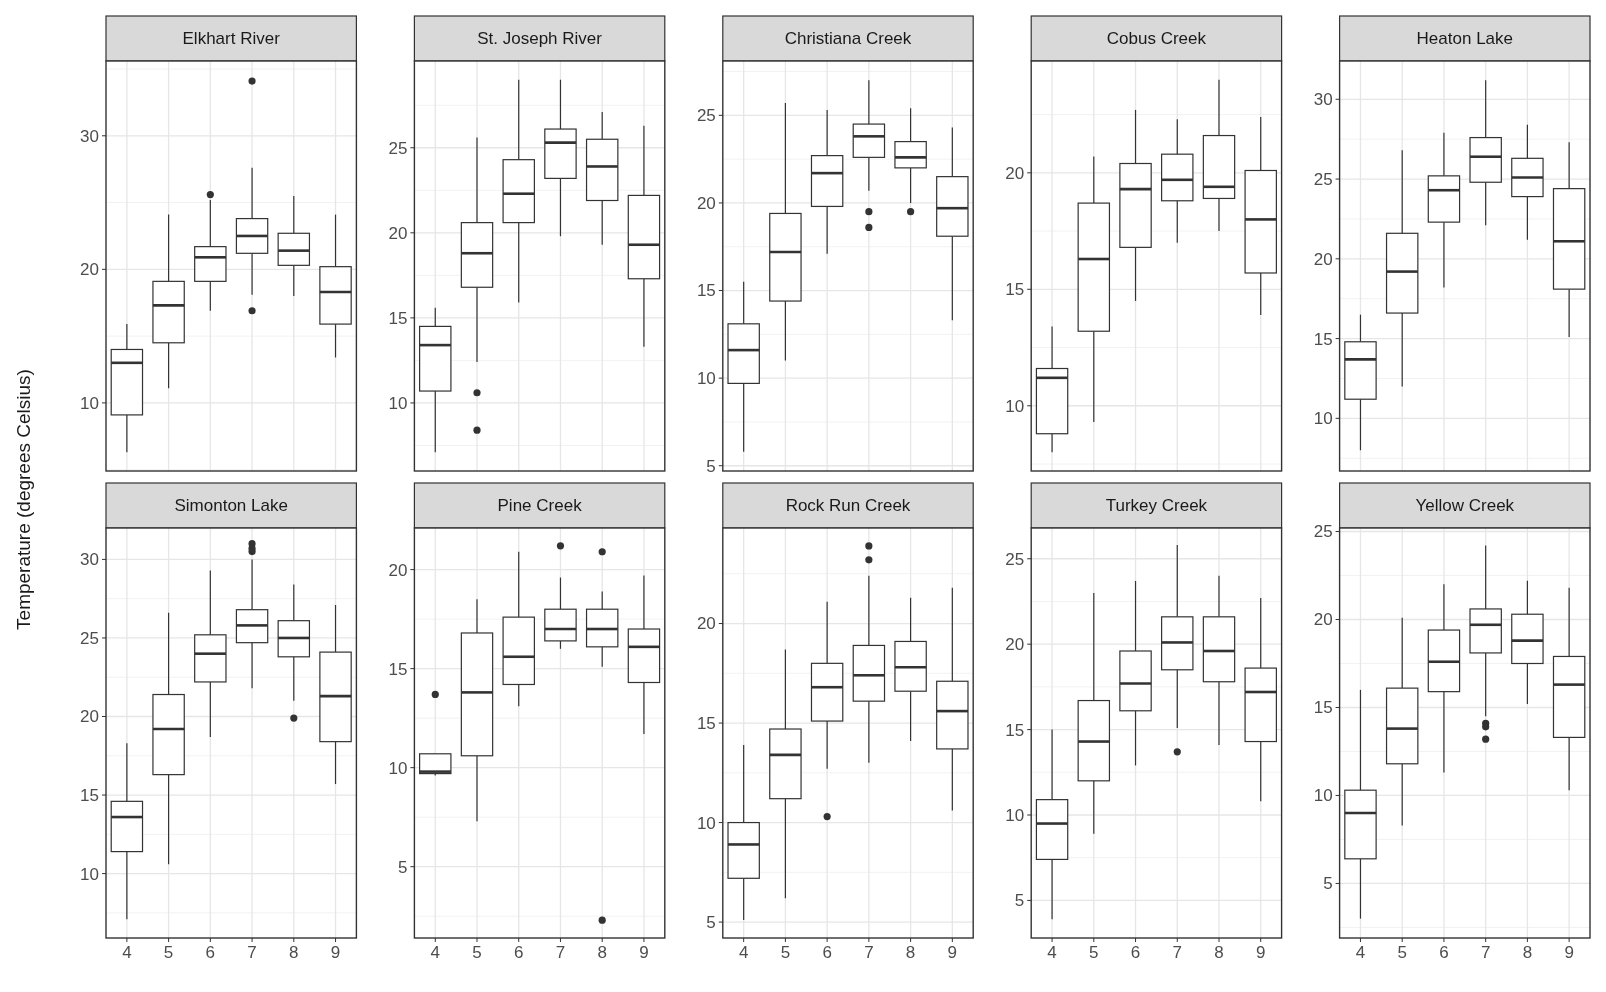  I want to click on chart-title: St. Joseph River, so click(540, 39).